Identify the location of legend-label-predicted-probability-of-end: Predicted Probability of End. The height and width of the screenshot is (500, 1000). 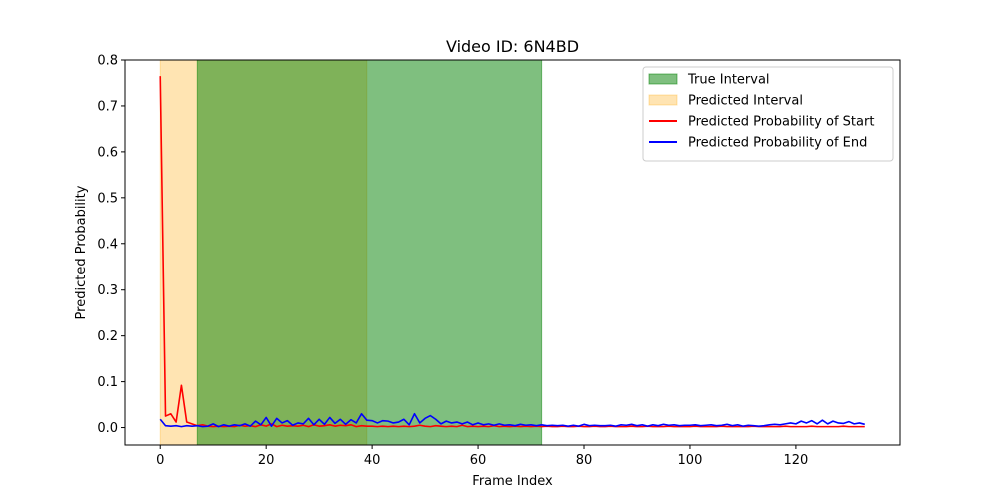
(777, 143).